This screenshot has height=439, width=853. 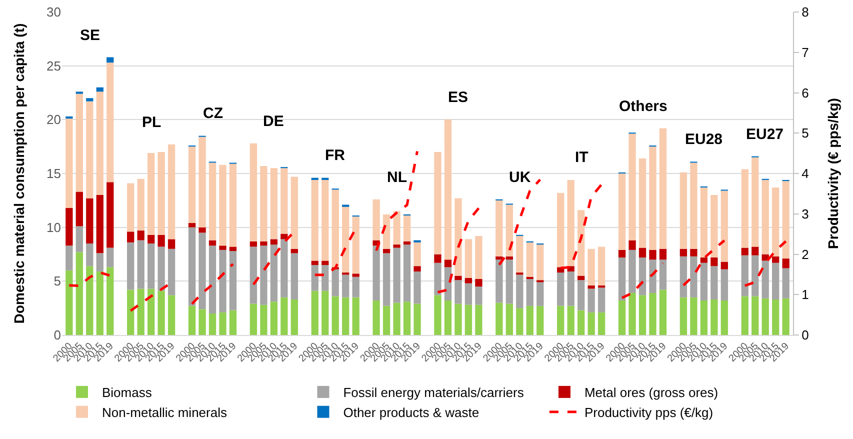 What do you see at coordinates (127, 392) in the screenshot?
I see `legend-label: Biomass` at bounding box center [127, 392].